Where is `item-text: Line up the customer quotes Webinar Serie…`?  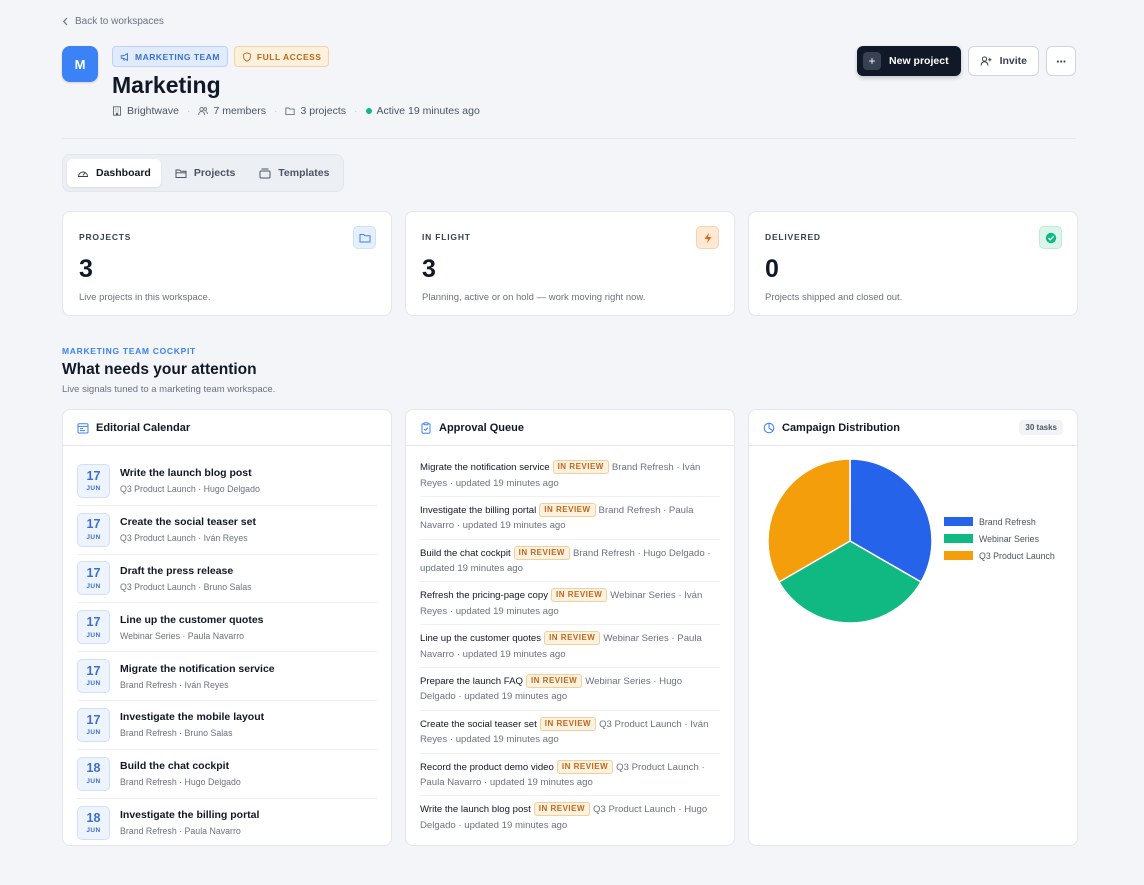
item-text: Line up the customer quotes Webinar Serie… is located at coordinates (192, 627).